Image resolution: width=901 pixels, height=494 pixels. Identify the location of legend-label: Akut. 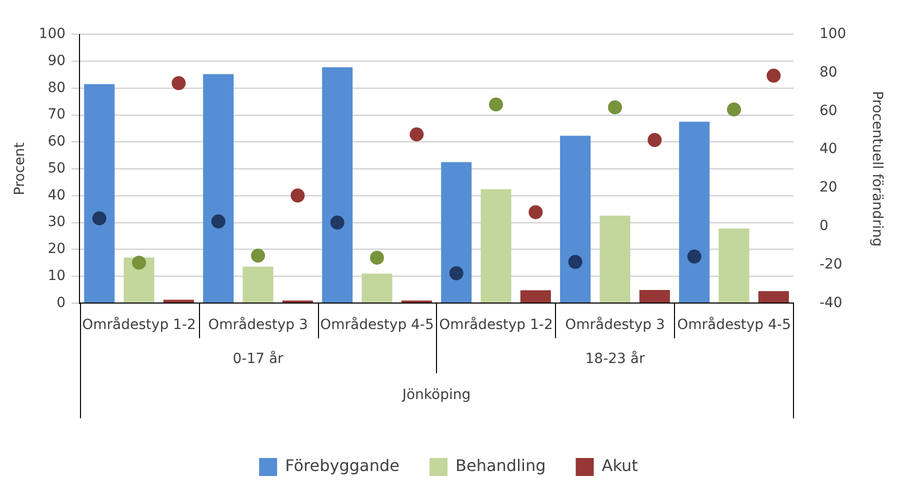
(620, 466).